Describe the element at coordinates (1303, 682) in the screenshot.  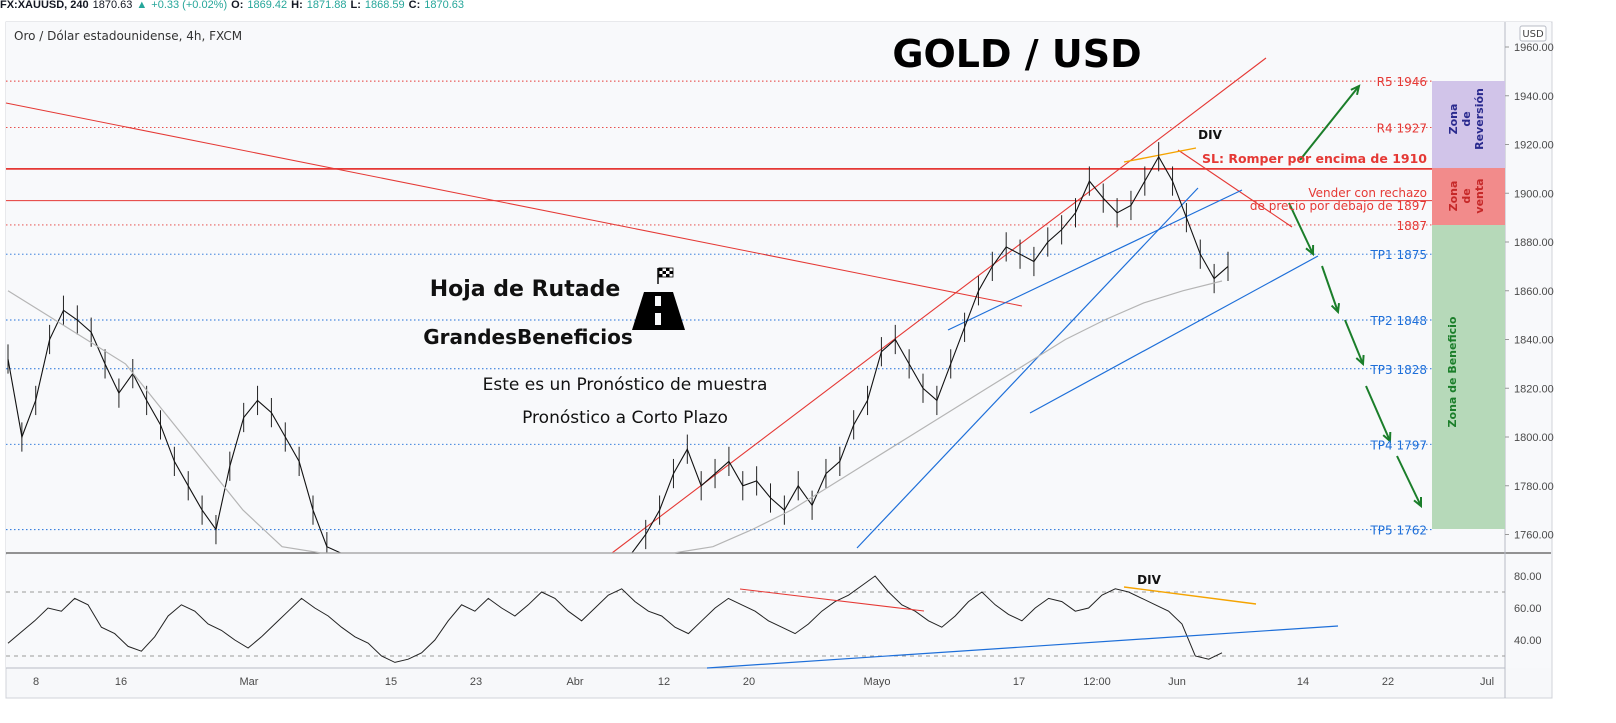
I see `time-tick-label: 14` at that location.